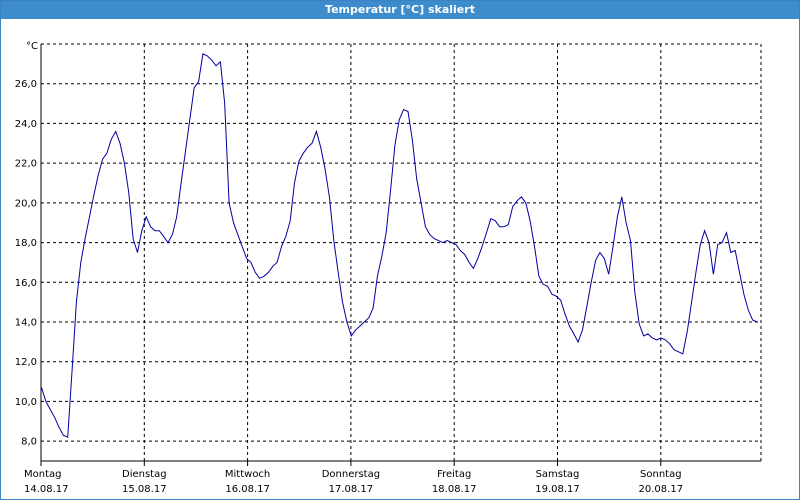  Describe the element at coordinates (557, 489) in the screenshot. I see `x-tick-date: 19.08.17` at that location.